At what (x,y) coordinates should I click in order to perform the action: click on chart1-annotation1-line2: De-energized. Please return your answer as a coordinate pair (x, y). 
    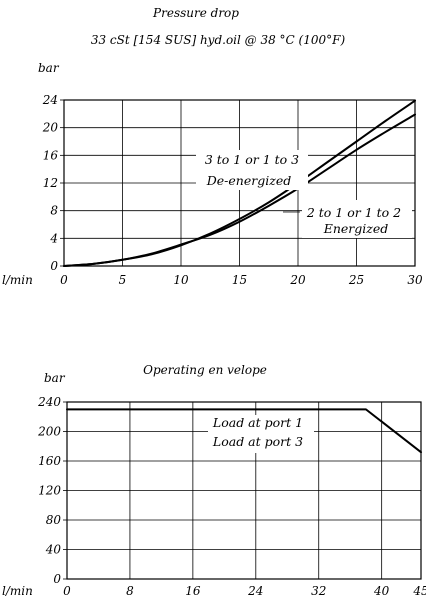
    Looking at the image, I should click on (248, 180).